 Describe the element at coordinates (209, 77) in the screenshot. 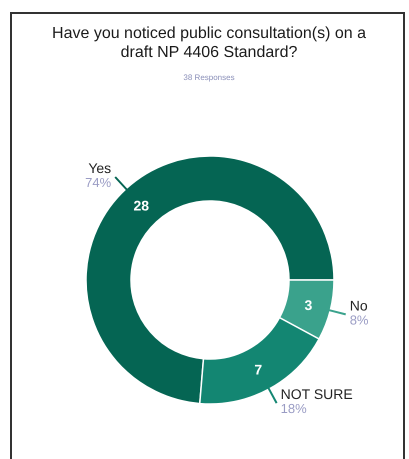

I see `chart-subtitle: 38 Responses` at that location.